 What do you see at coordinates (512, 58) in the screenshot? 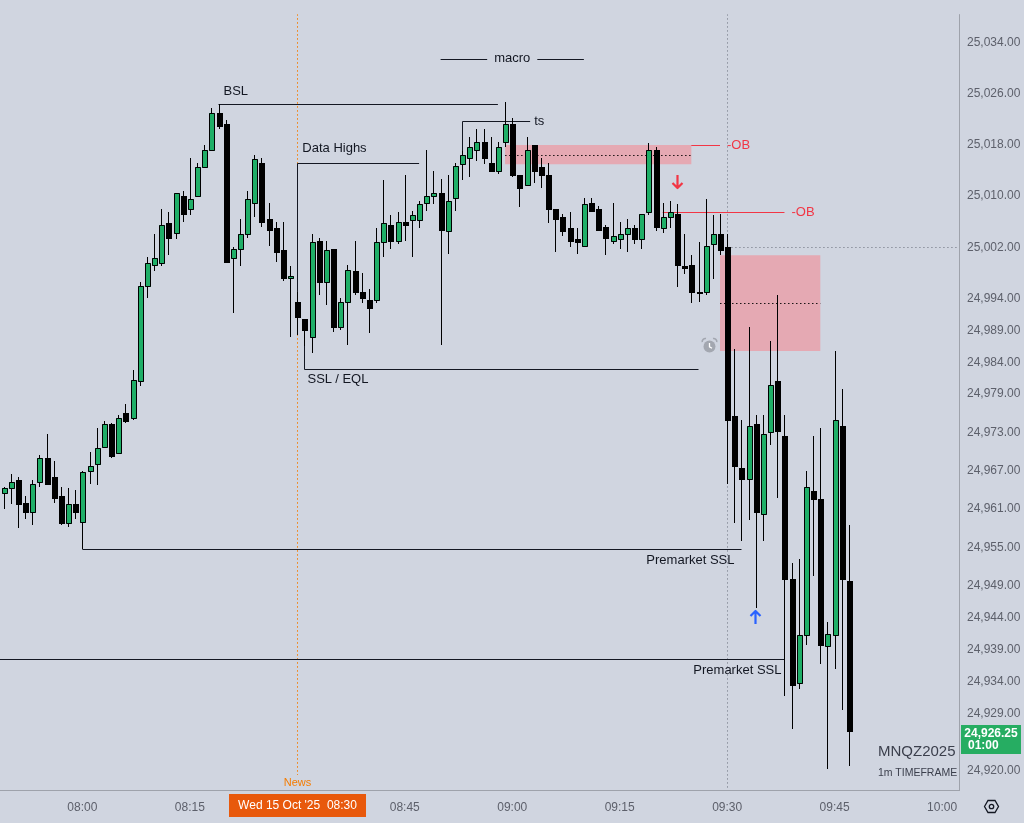
I see `series-label: macro` at bounding box center [512, 58].